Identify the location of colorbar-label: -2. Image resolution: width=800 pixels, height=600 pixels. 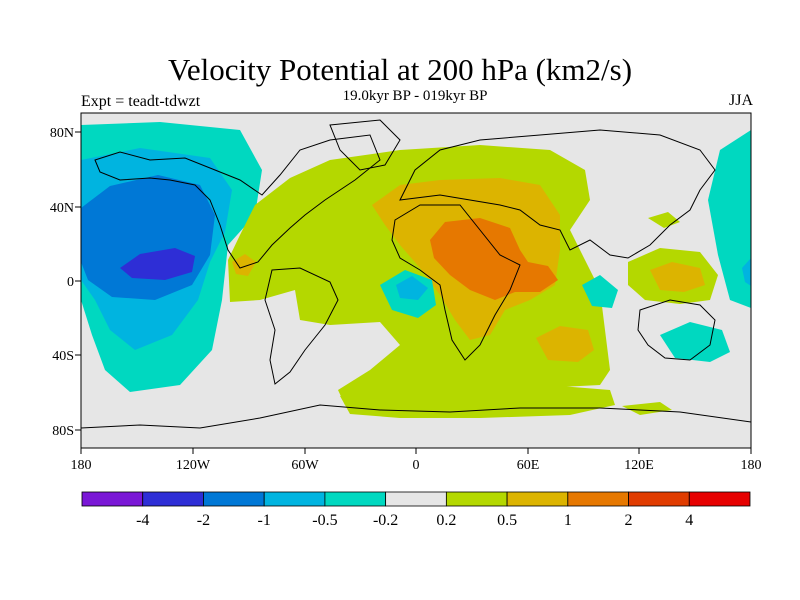
(203, 520).